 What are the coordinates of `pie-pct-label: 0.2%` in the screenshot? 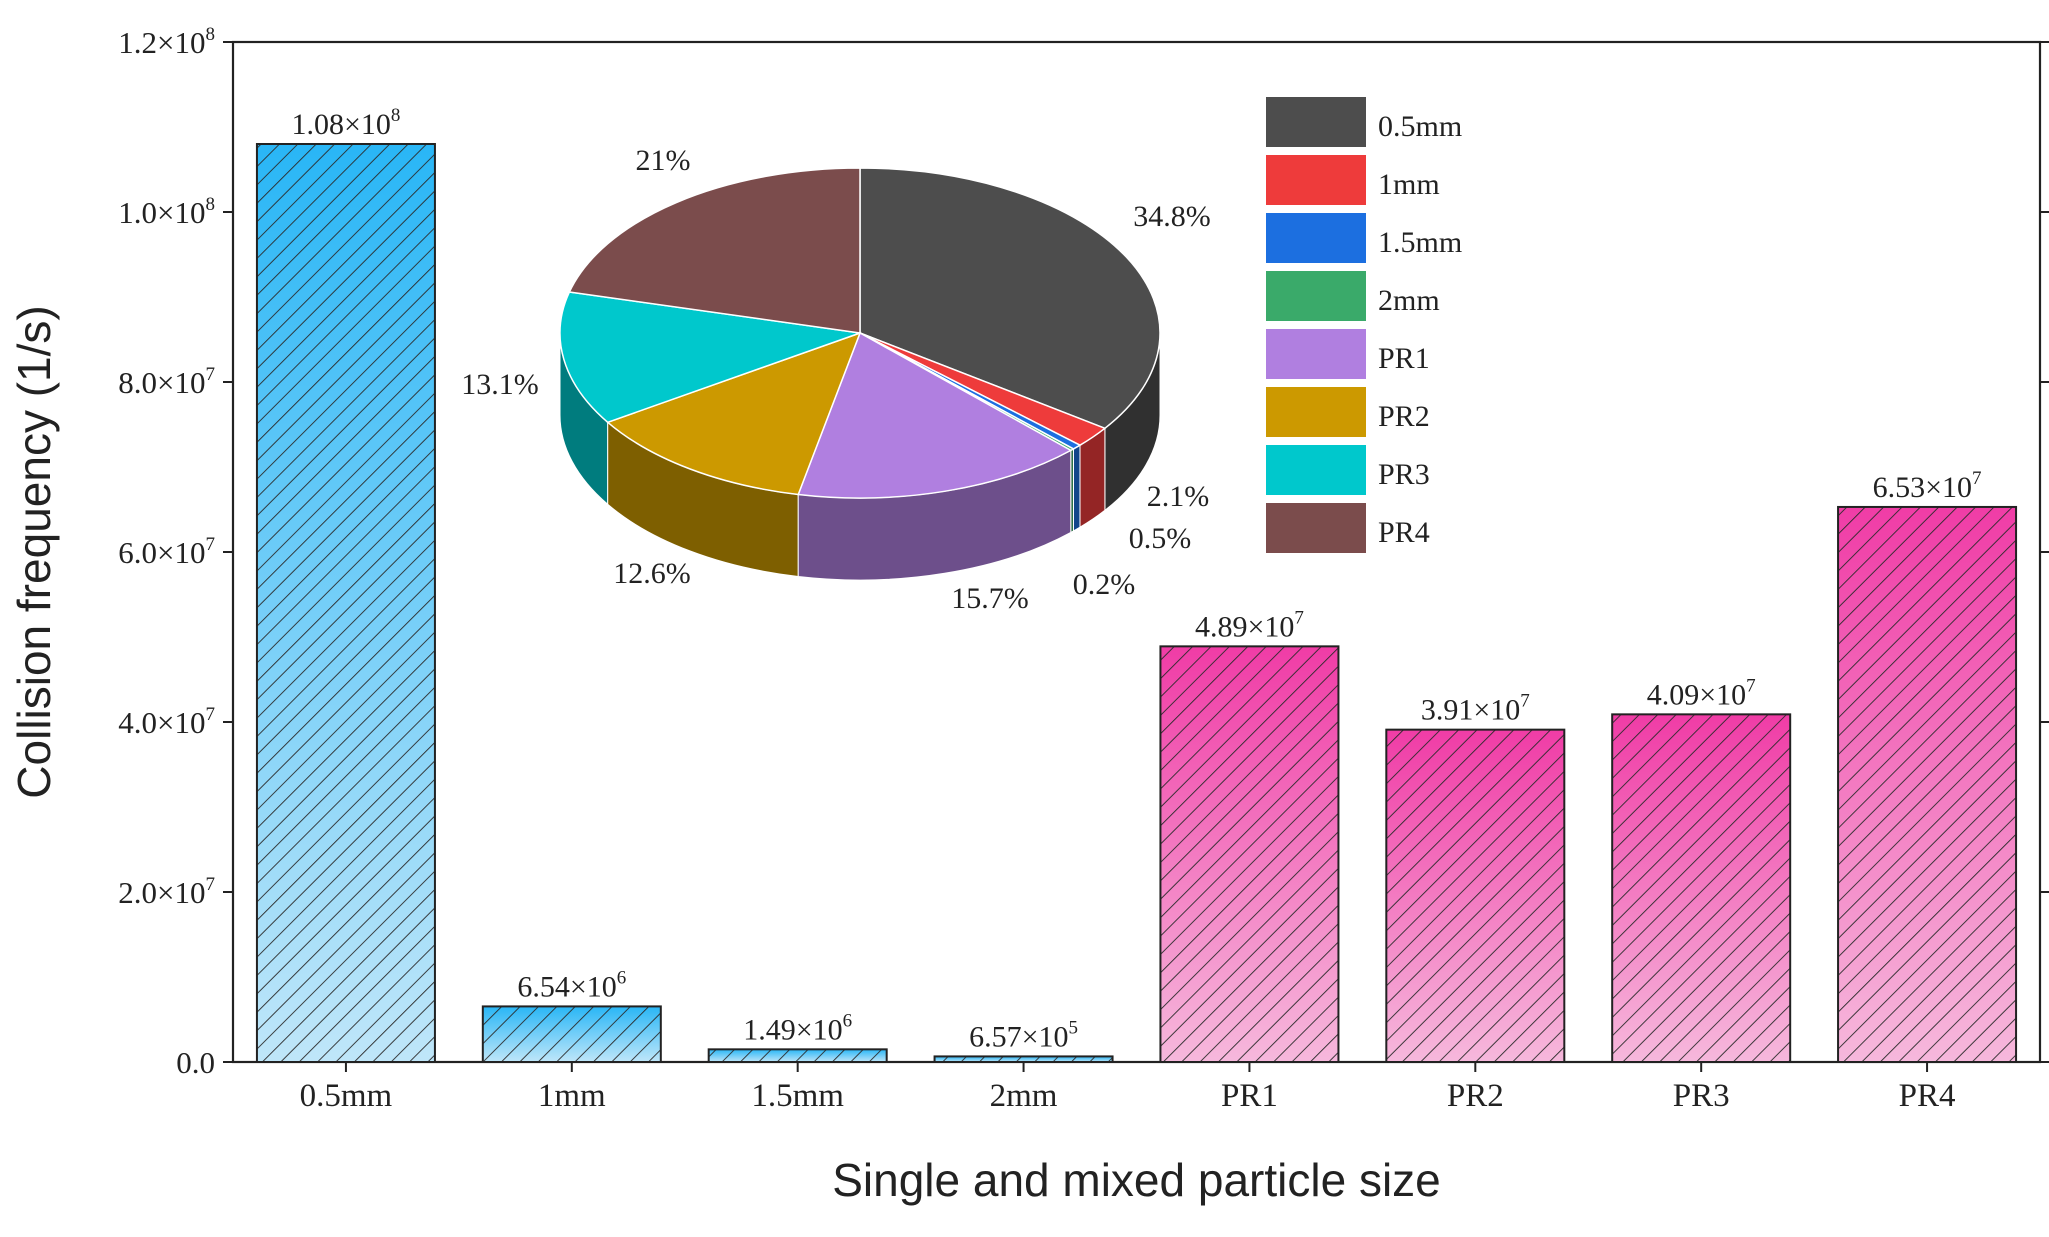 It's located at (1104, 584).